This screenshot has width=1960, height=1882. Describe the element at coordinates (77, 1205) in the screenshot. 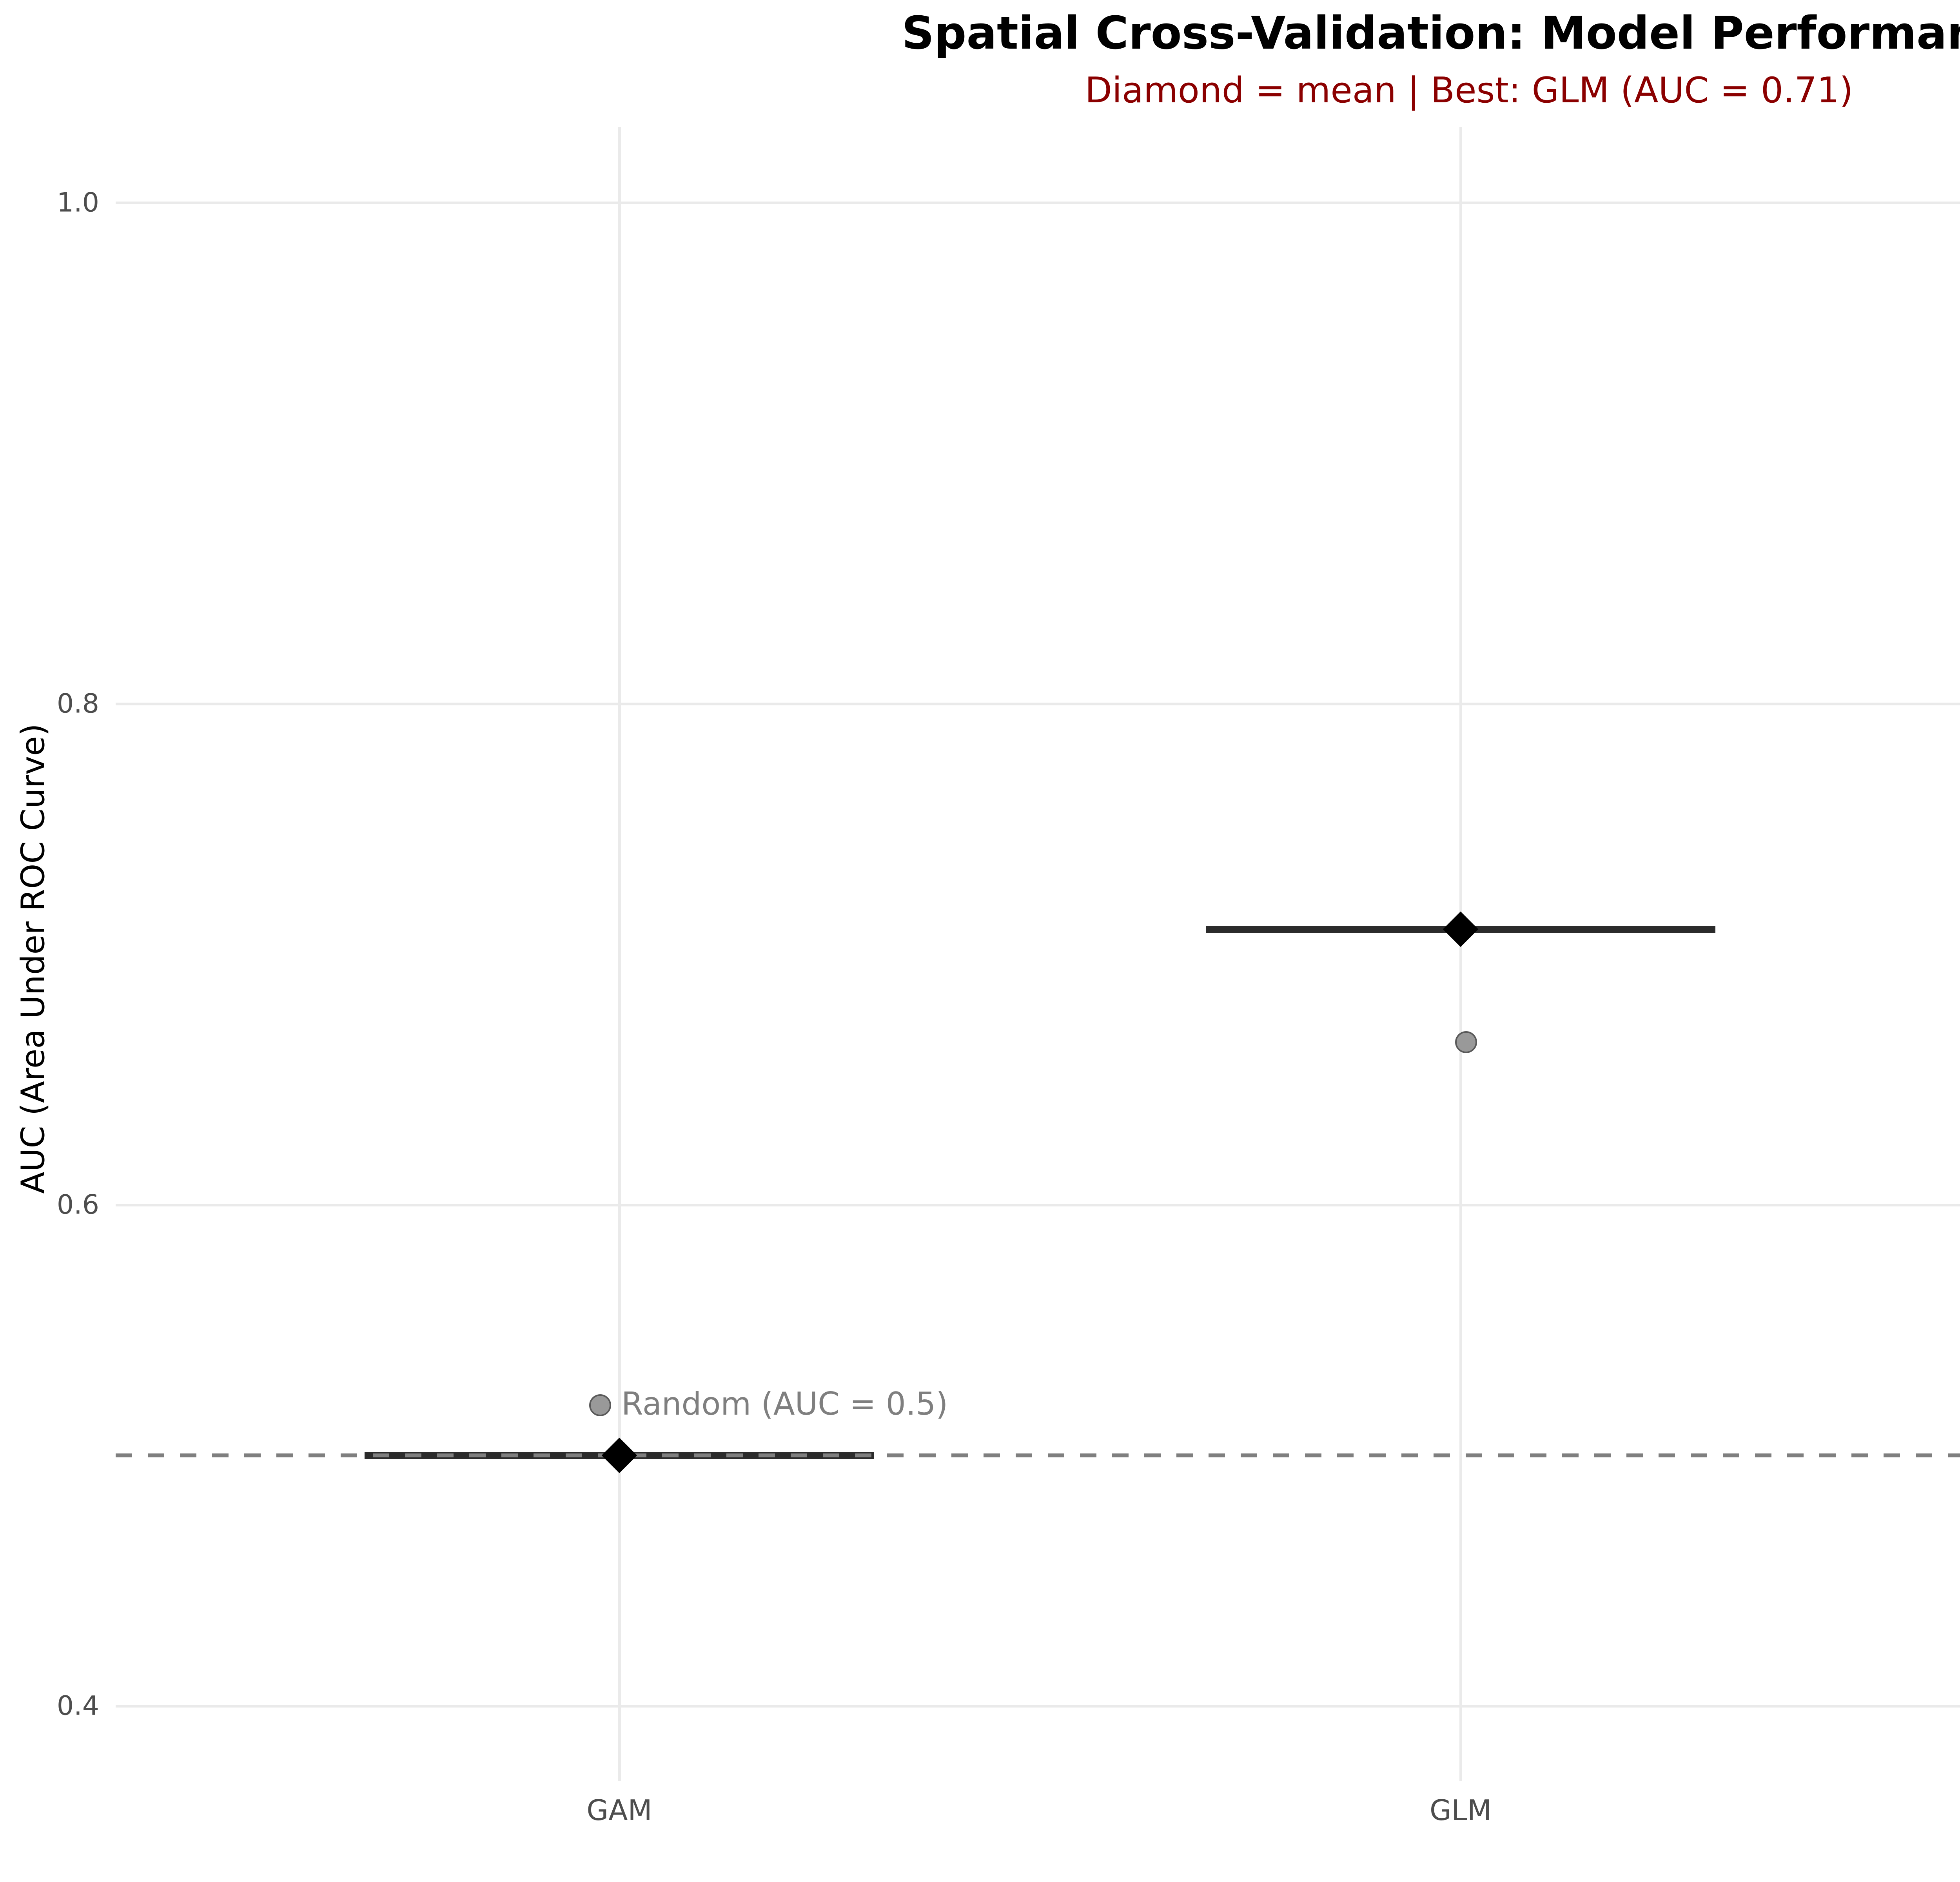

I see `y-tick-label: 0.6` at that location.